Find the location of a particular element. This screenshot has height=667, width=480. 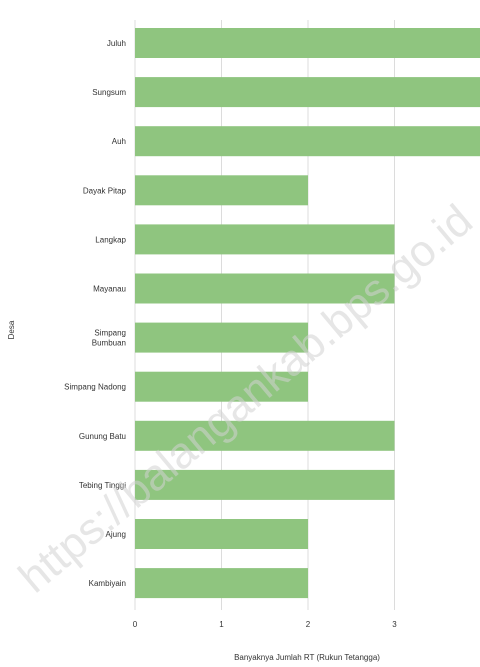

category-label: Langkap is located at coordinates (110, 239).